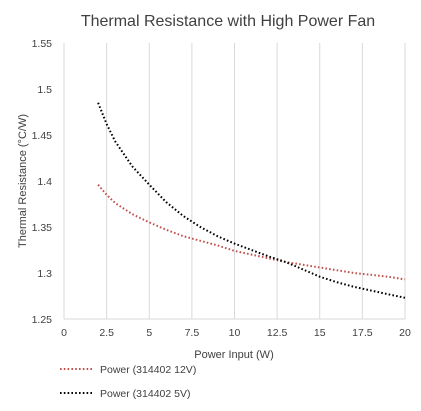 This screenshot has width=421, height=411. I want to click on y-axis-ticks: 1.25 1.3 1.35 1.4 1.45 1.5 1.55, so click(42, 182).